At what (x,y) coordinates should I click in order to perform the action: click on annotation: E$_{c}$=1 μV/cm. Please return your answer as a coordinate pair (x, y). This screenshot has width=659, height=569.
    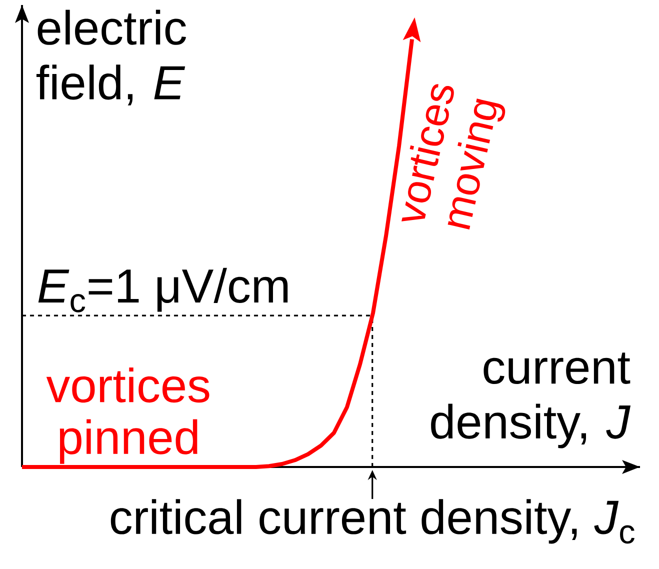
    Looking at the image, I should click on (163, 290).